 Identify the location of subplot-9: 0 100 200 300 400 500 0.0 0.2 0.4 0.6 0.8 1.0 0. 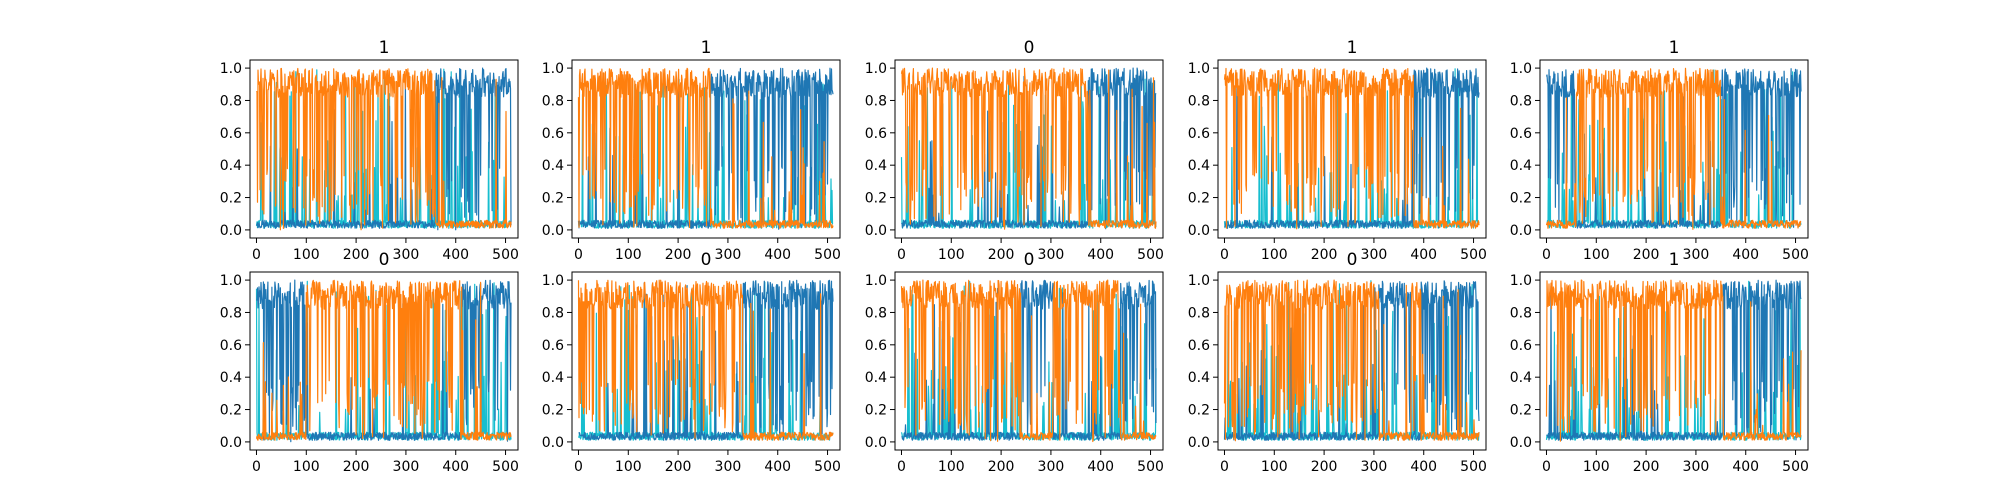
(1337, 362).